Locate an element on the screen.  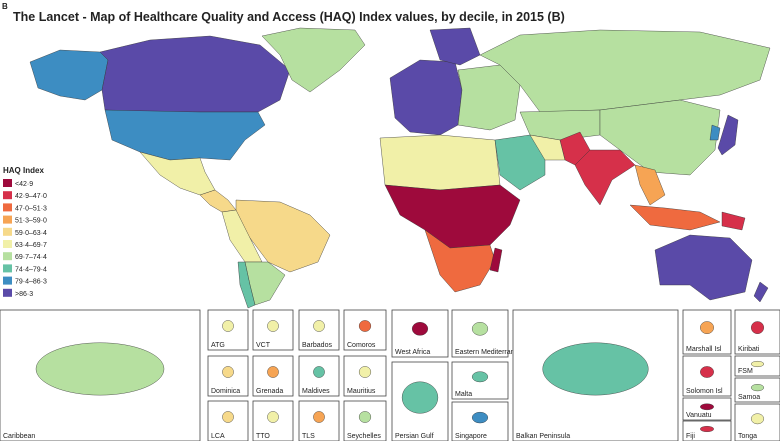
legend-label: <42·9 is located at coordinates (24, 184).